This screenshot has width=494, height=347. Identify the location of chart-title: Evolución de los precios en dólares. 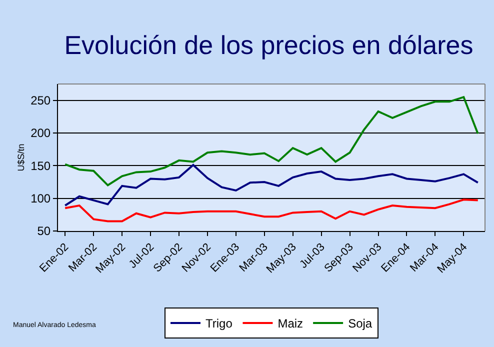
(269, 45).